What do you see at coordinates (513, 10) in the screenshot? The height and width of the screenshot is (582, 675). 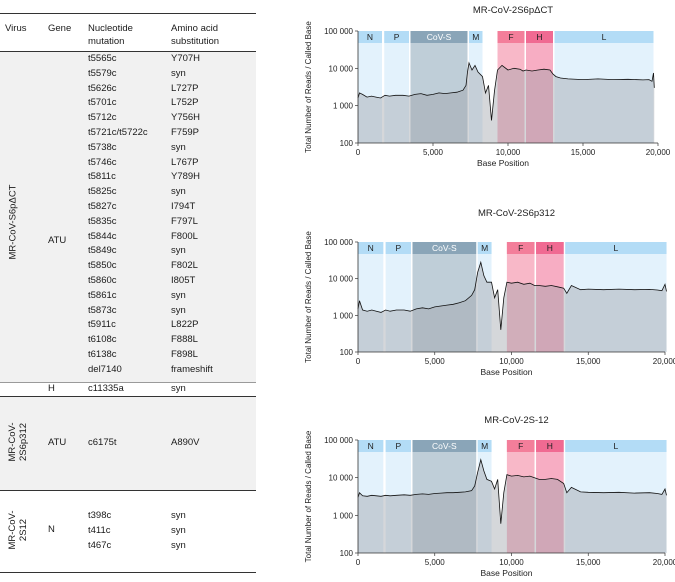 I see `chart-title: MR-CoV-2S6pΔCT` at bounding box center [513, 10].